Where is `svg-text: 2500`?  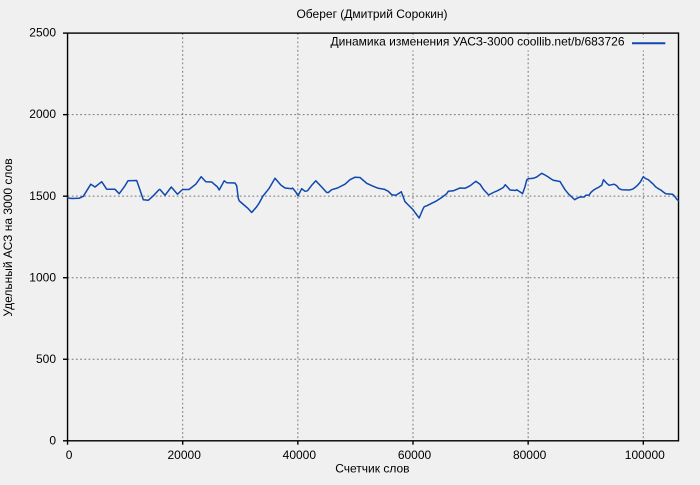
svg-text: 2500 is located at coordinates (42, 33).